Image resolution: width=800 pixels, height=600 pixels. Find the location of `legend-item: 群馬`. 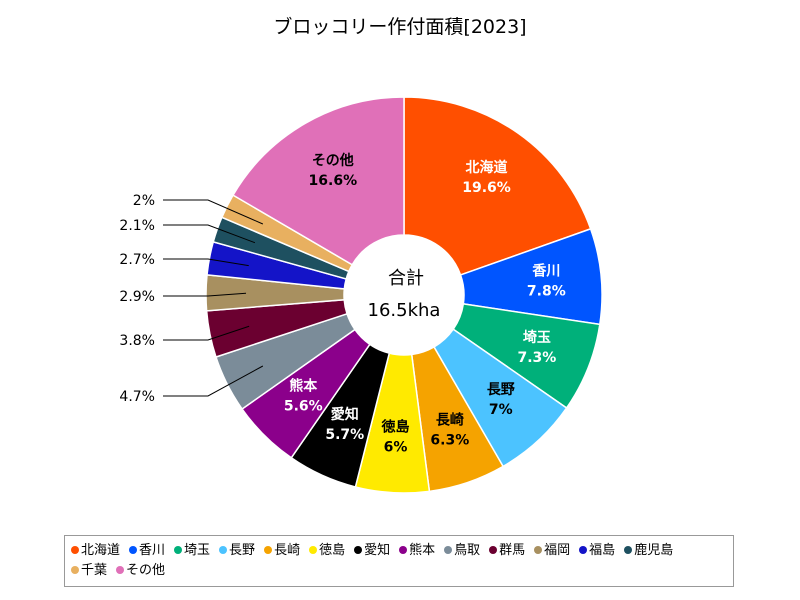

legend-item: 群馬 is located at coordinates (507, 551).